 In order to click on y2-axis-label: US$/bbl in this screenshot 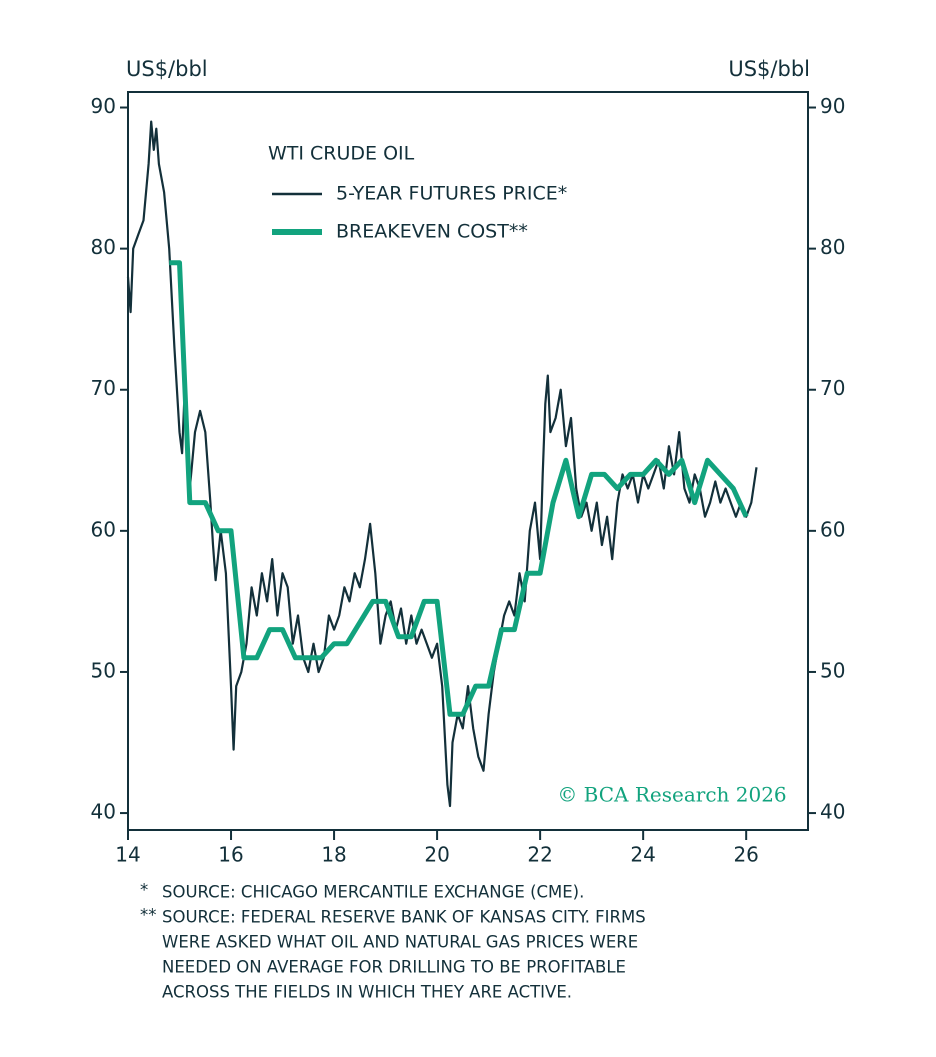, I will do `click(769, 69)`.